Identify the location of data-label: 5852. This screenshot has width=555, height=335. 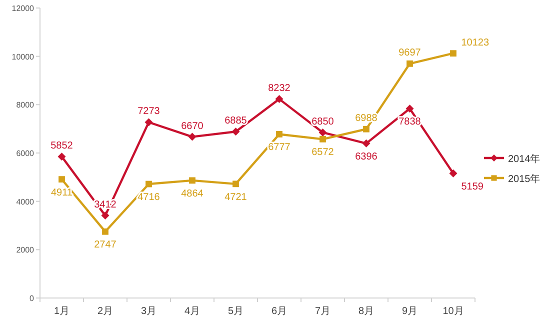
(62, 146).